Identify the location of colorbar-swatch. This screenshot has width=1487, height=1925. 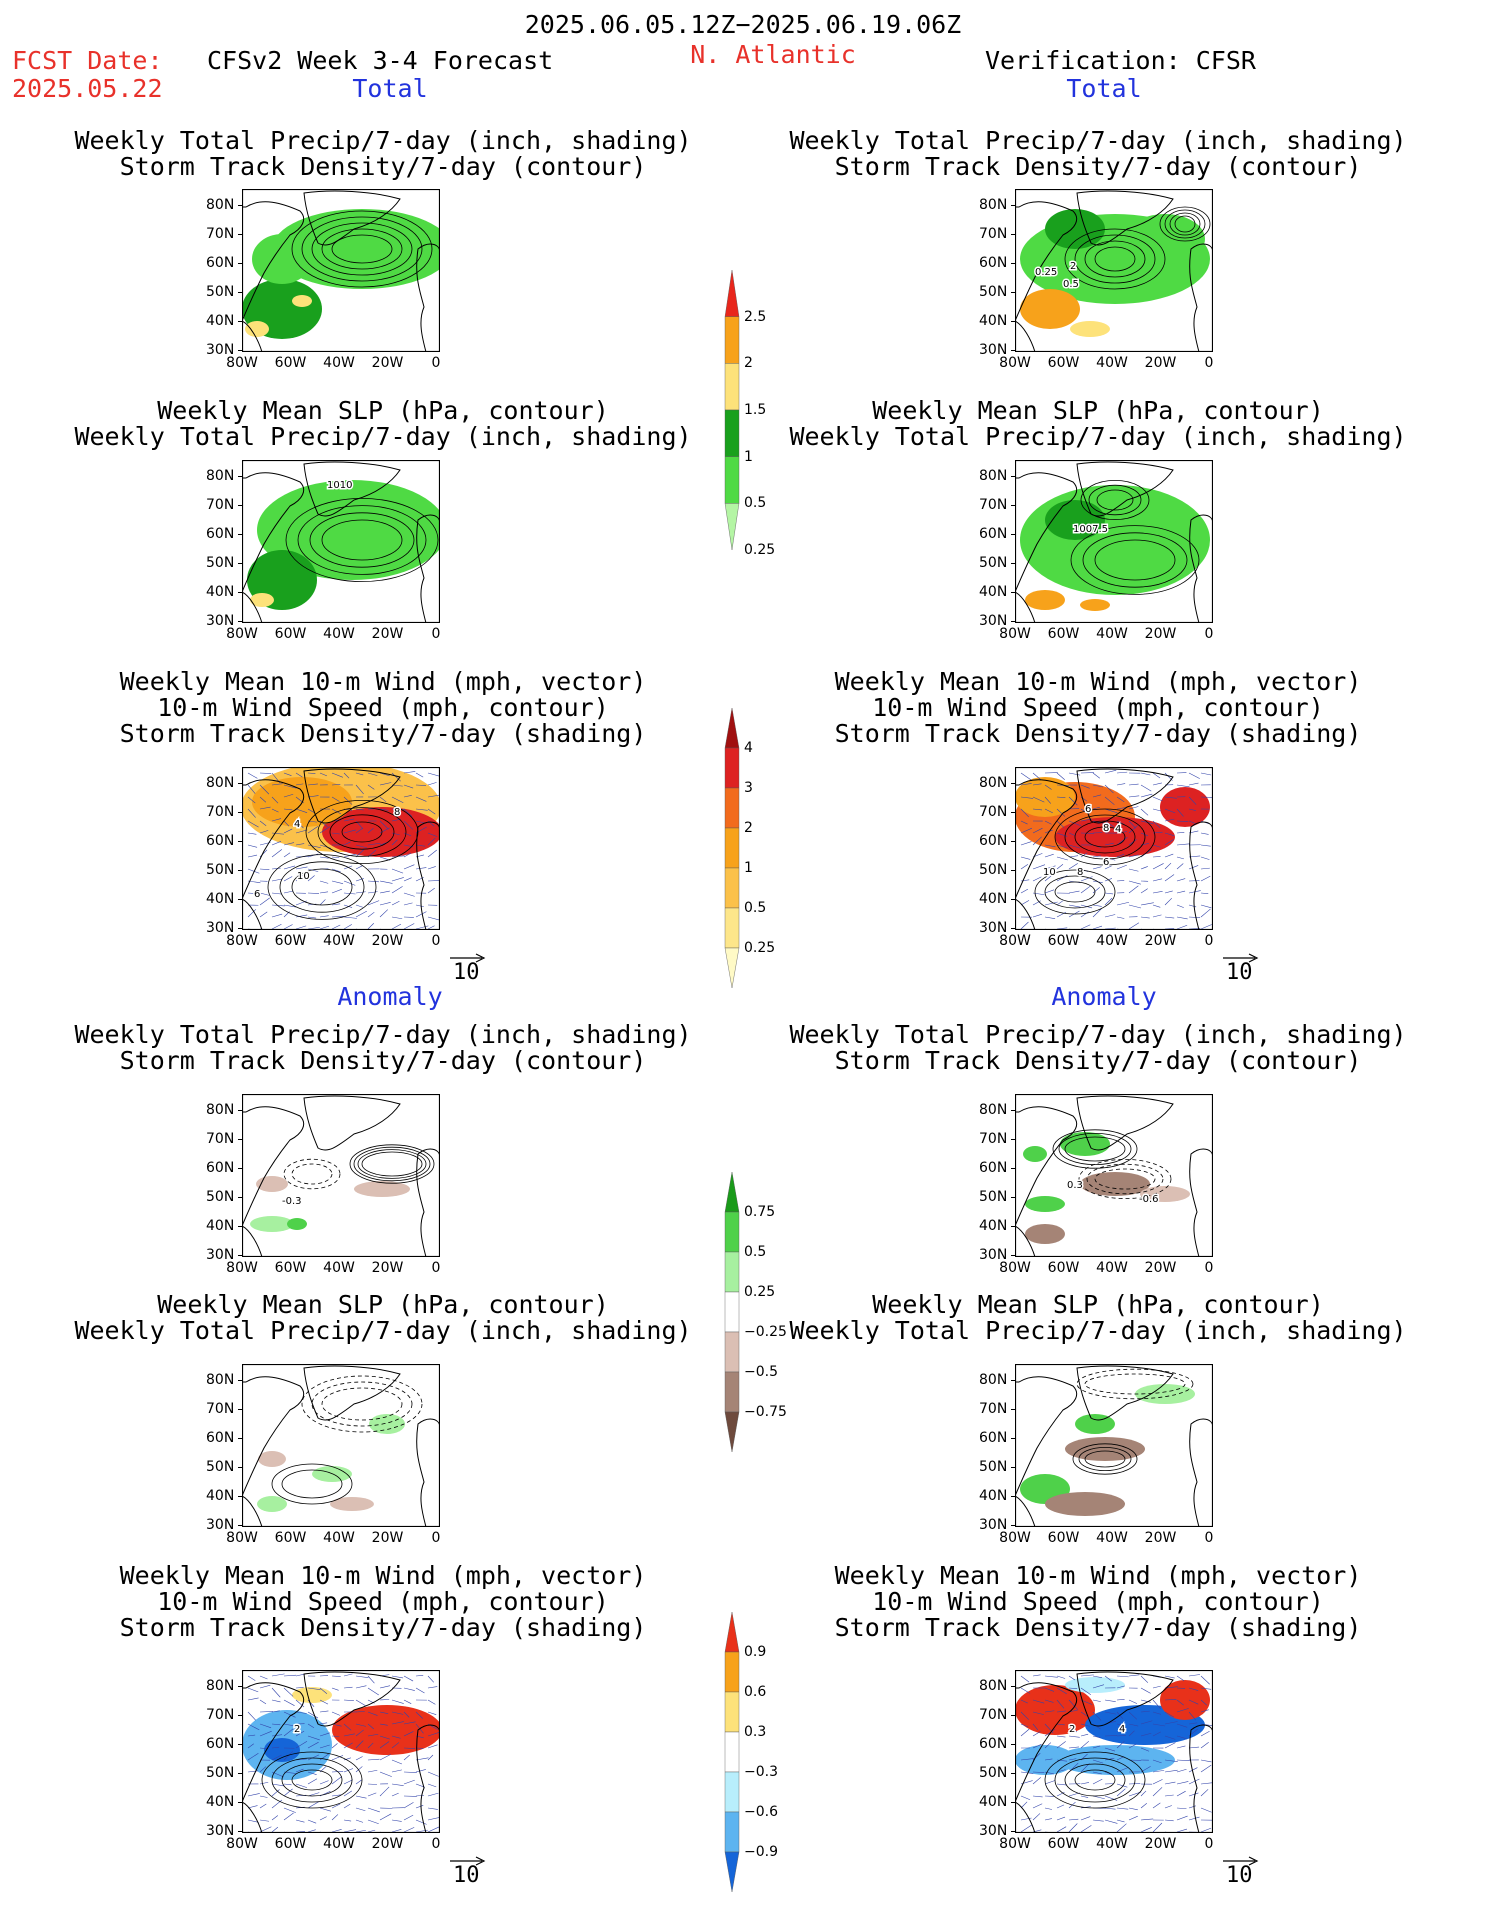
(732, 848).